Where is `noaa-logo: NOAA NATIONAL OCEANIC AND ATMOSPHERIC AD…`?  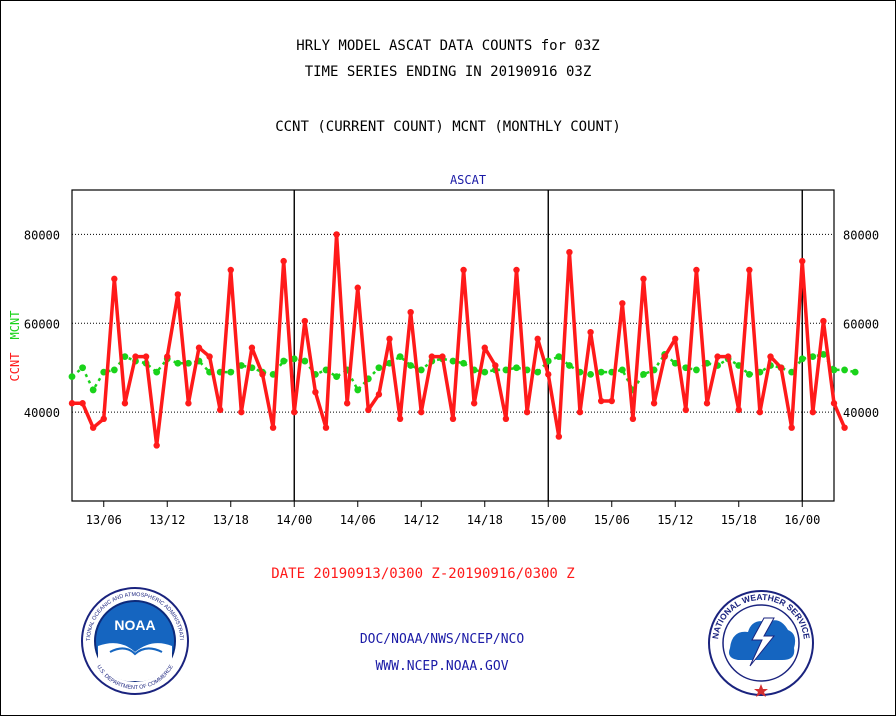 noaa-logo: NOAA NATIONAL OCEANIC AND ATMOSPHERIC AD… is located at coordinates (134, 640).